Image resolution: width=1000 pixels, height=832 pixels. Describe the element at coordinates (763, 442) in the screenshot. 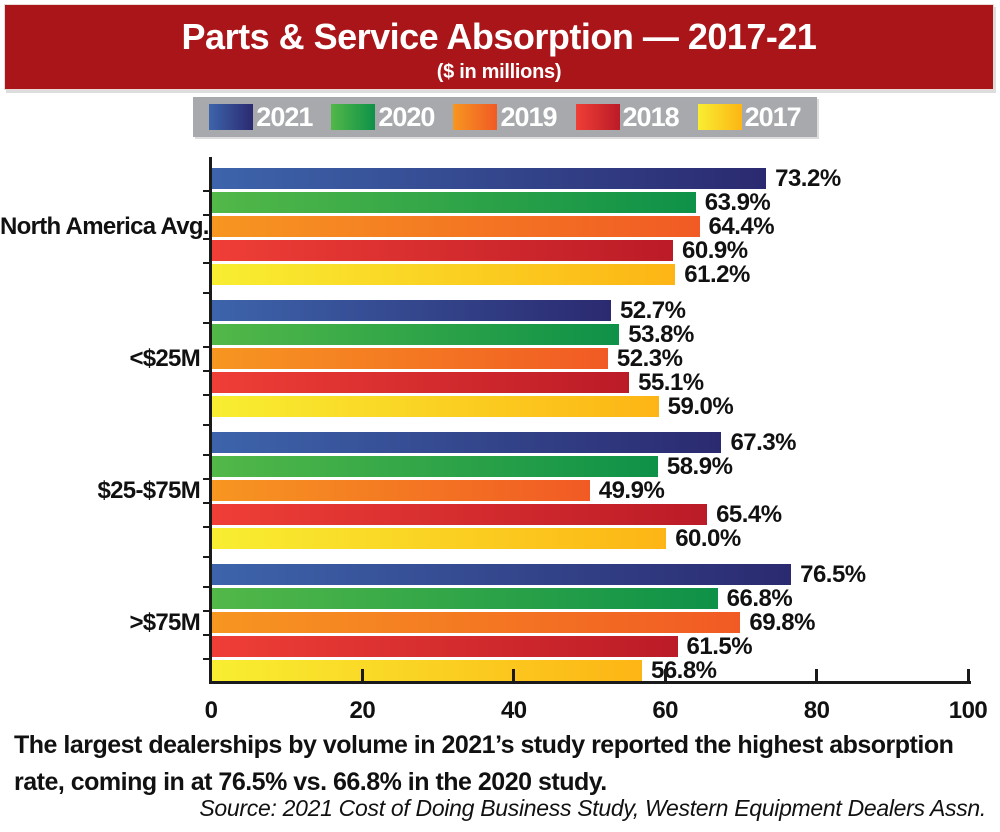

I see `bar-value-label: 67.3%` at that location.